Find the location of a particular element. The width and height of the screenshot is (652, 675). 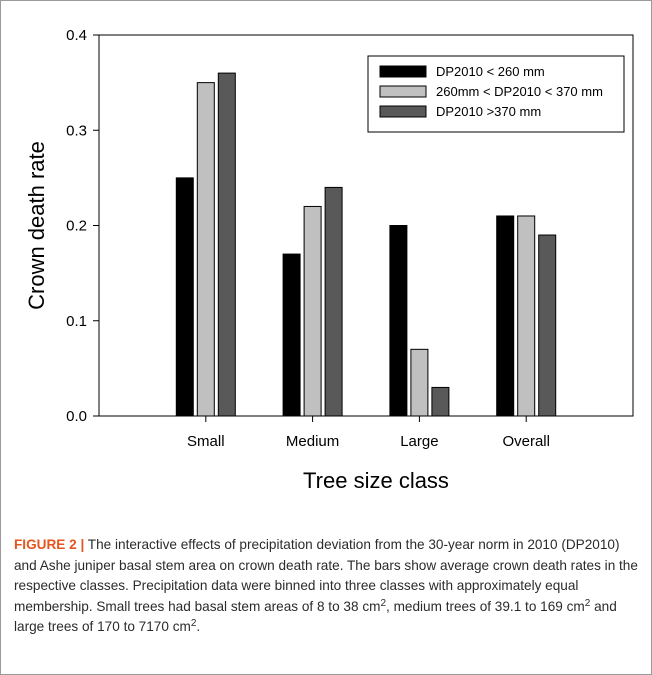

x-tick-label: Small is located at coordinates (206, 441).